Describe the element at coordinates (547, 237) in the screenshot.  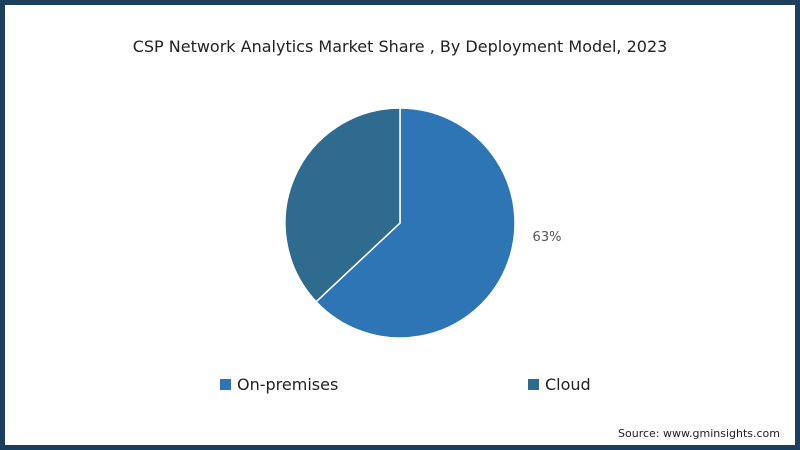
I see `data-label: 63%` at that location.